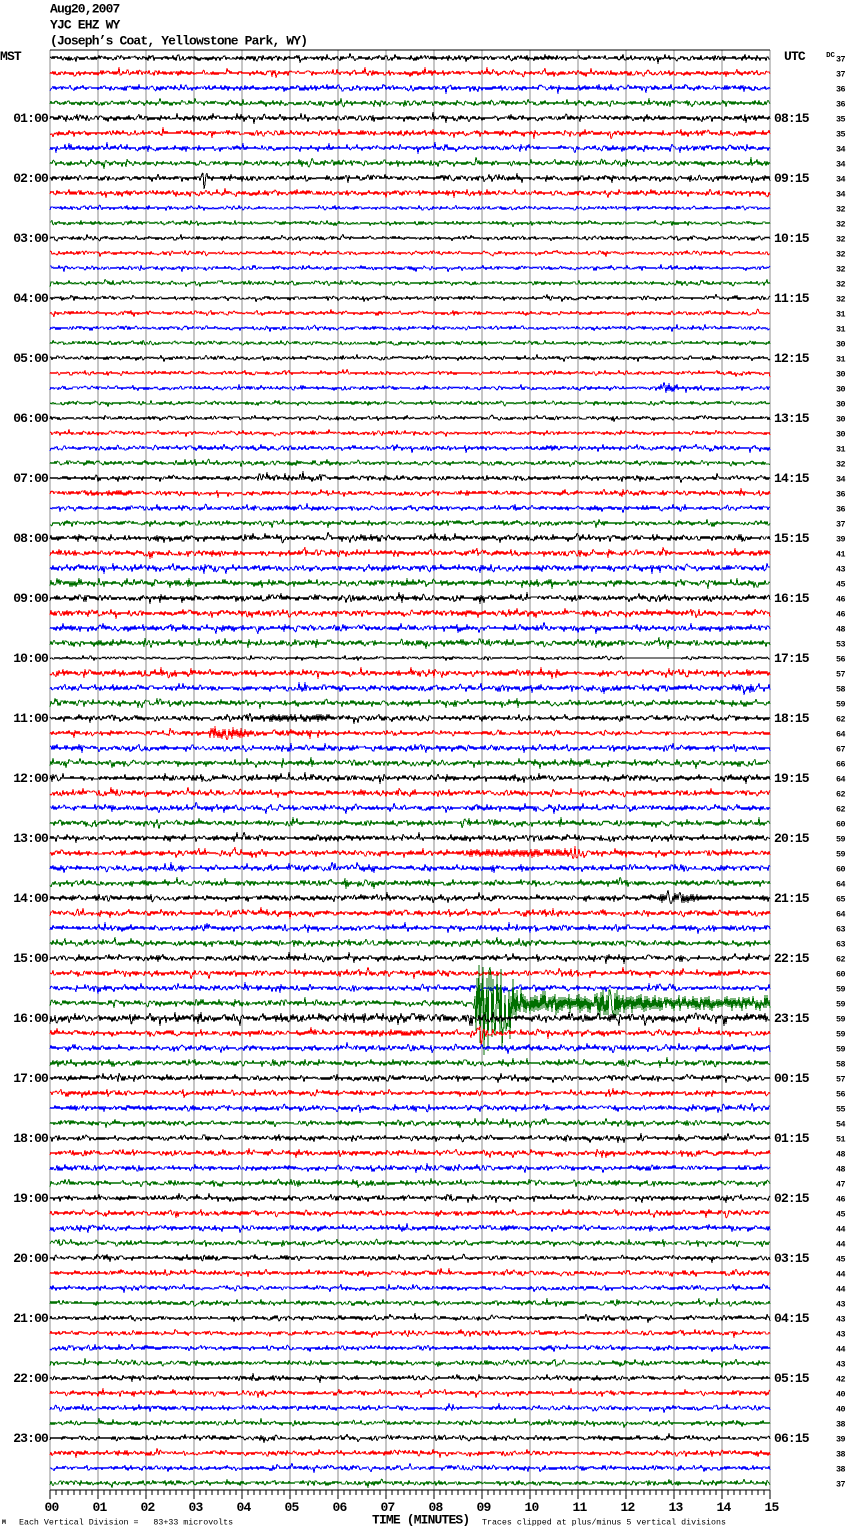 The width and height of the screenshot is (850, 1534). What do you see at coordinates (31, 1078) in the screenshot?
I see `svg-text: 17:00` at bounding box center [31, 1078].